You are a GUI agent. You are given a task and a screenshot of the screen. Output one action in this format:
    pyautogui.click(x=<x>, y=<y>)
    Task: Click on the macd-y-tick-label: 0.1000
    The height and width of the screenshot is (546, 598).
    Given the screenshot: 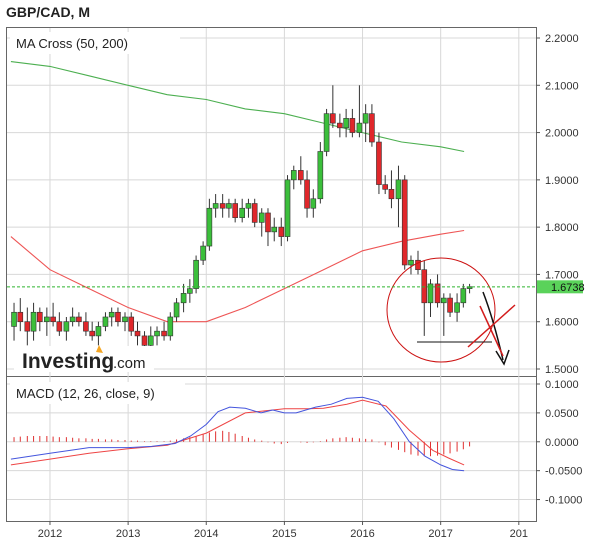 What is the action you would take?
    pyautogui.click(x=562, y=385)
    